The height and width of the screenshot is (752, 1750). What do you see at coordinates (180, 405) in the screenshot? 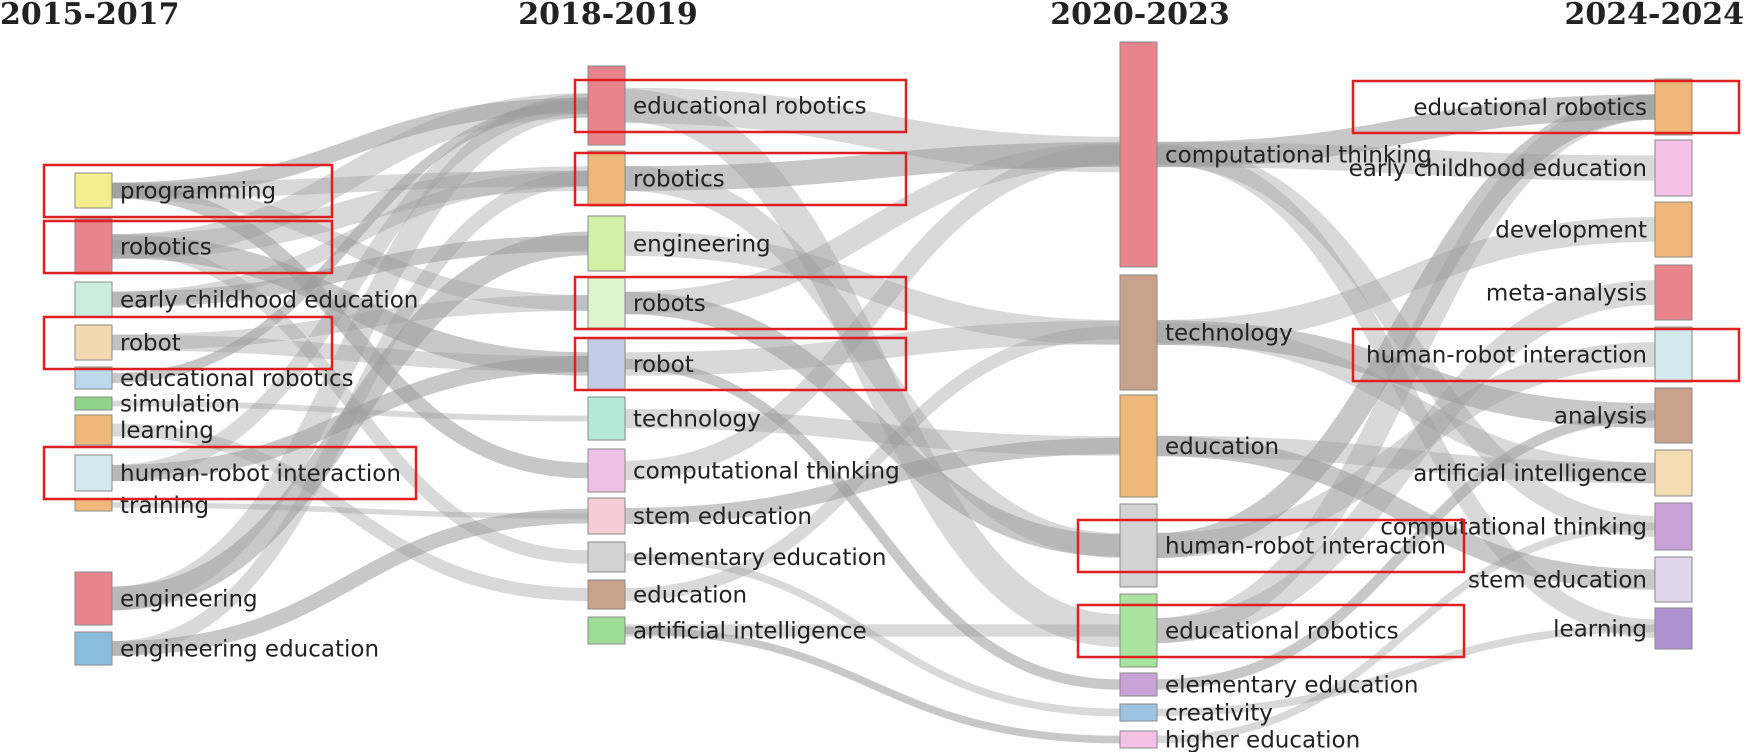
I see `keyword-label: simulation` at bounding box center [180, 405].